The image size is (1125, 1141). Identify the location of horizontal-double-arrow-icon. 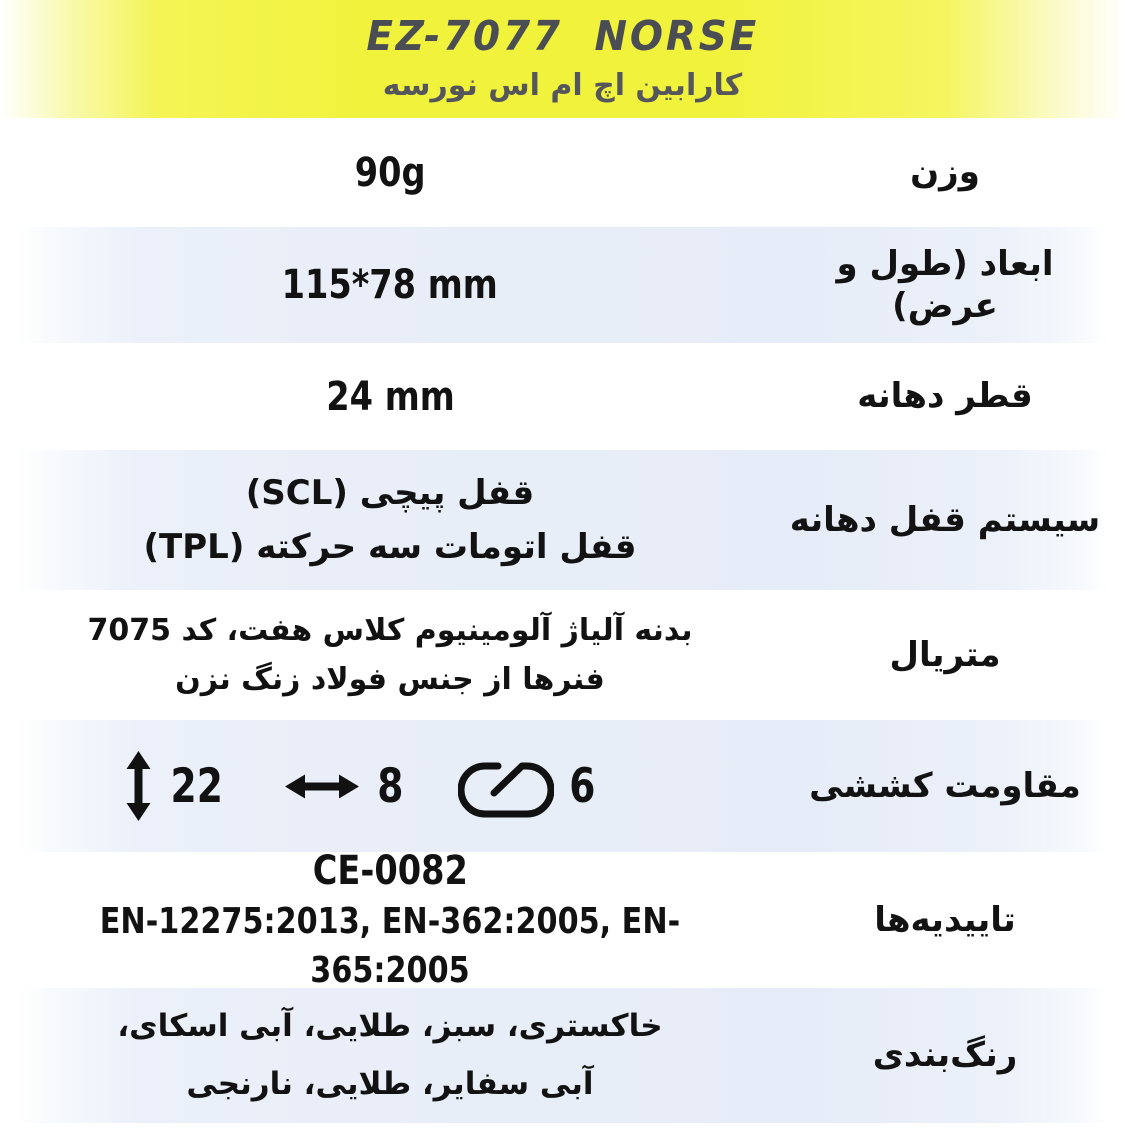
(322, 786).